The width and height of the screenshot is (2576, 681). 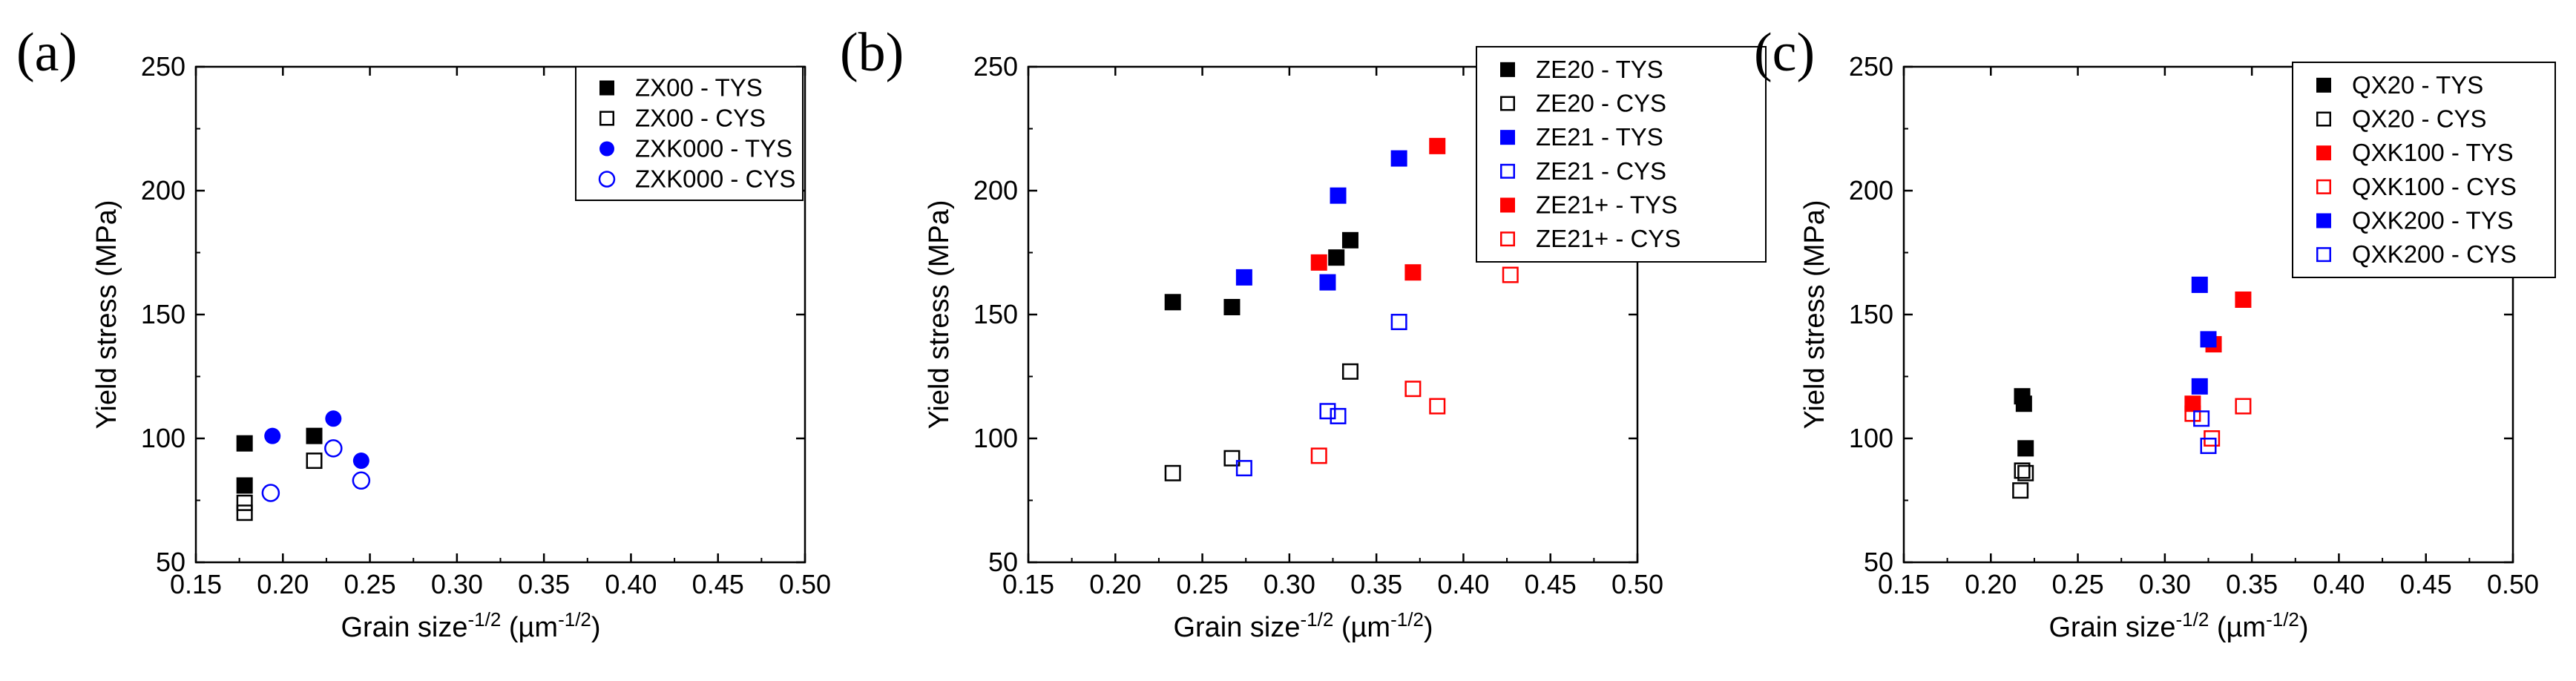 What do you see at coordinates (700, 118) in the screenshot?
I see `legend-label: ZX00 - CYS` at bounding box center [700, 118].